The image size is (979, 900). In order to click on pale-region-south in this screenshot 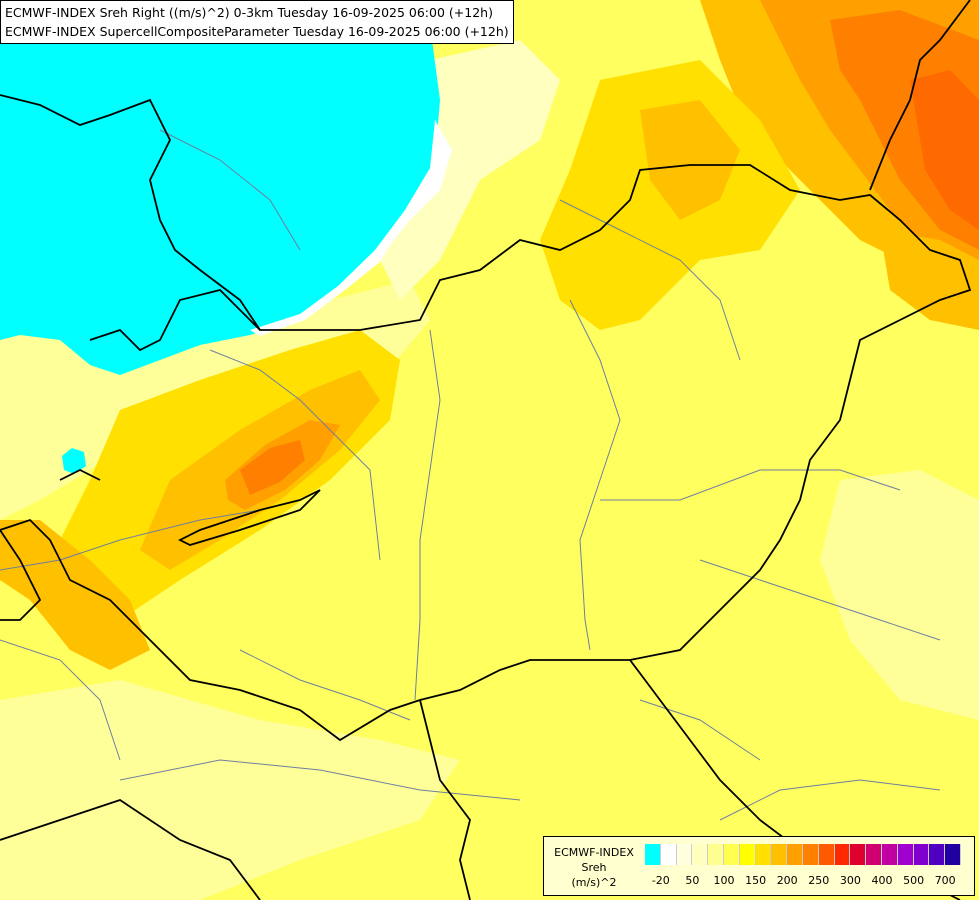, I will do `click(230, 790)`.